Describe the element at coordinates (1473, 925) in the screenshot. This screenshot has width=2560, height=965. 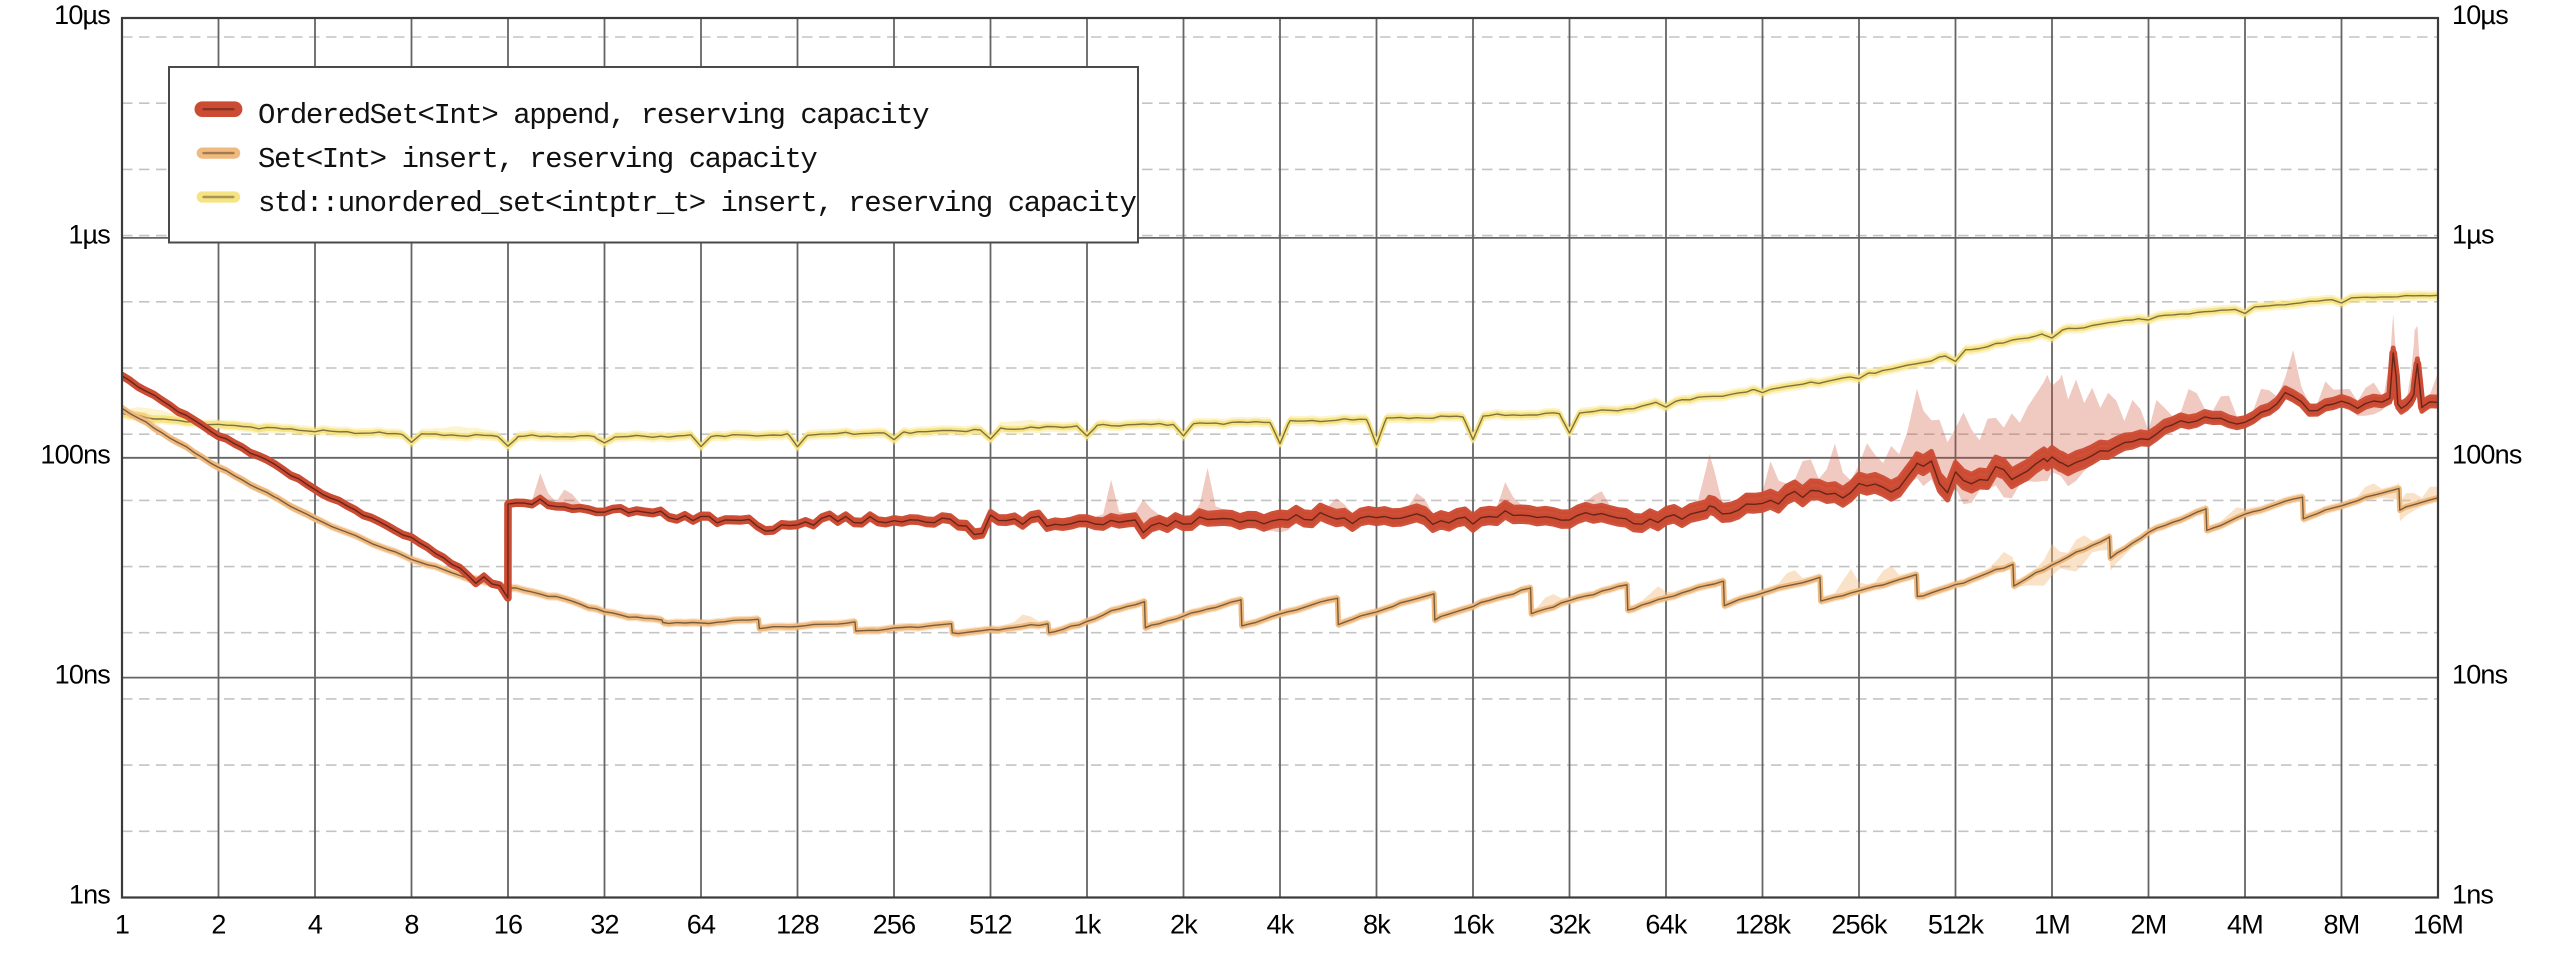
I see `svg-text: 16k` at that location.